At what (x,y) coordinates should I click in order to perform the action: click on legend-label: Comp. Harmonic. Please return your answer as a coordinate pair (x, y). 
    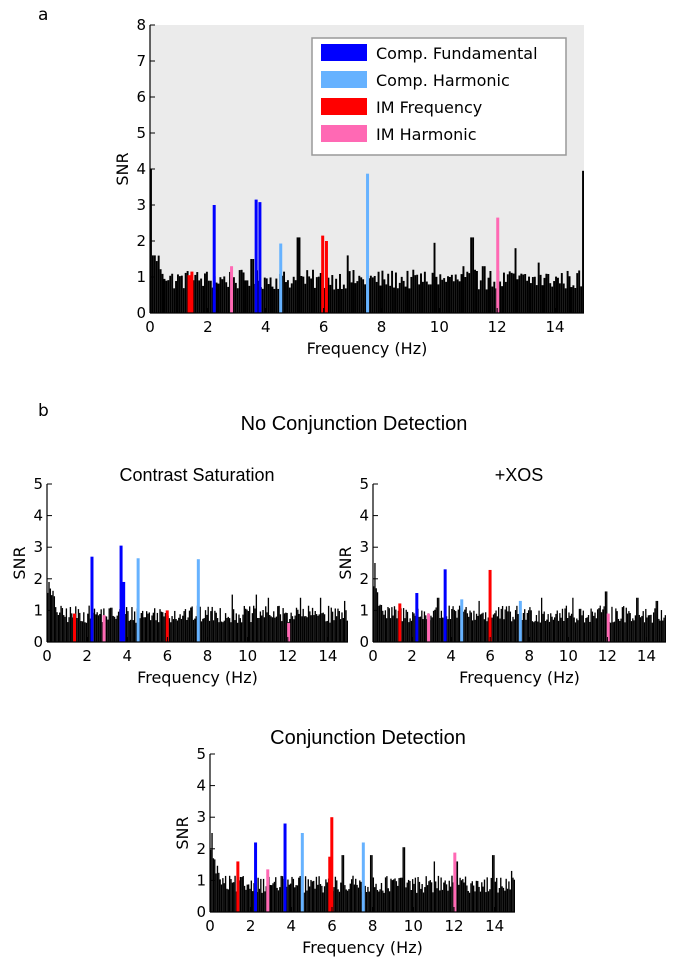
    Looking at the image, I should click on (443, 80).